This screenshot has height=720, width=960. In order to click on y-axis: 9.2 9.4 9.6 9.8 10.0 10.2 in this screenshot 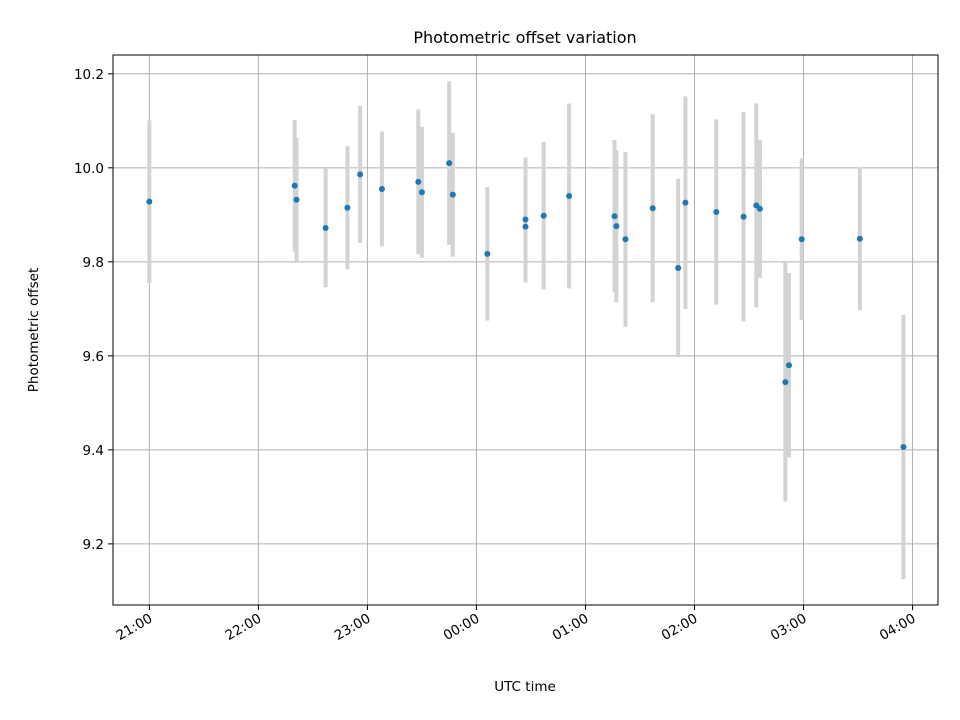, I will do `click(93, 310)`.